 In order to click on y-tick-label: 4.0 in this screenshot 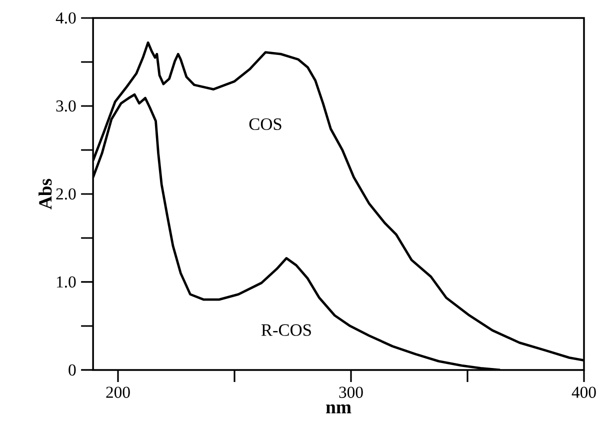, I will do `click(66, 18)`.